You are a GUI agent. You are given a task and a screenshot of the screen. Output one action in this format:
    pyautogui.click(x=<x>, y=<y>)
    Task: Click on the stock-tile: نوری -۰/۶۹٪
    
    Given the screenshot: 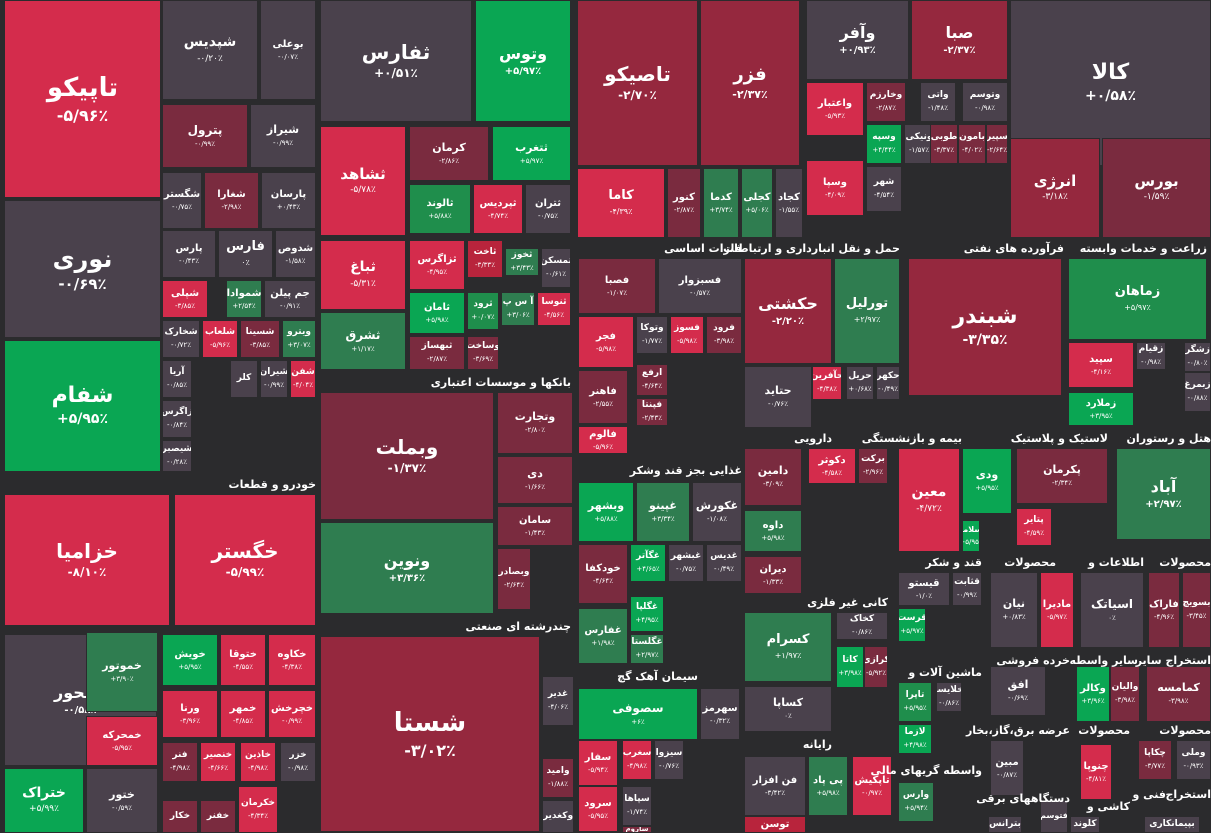 What is the action you would take?
    pyautogui.click(x=82, y=269)
    